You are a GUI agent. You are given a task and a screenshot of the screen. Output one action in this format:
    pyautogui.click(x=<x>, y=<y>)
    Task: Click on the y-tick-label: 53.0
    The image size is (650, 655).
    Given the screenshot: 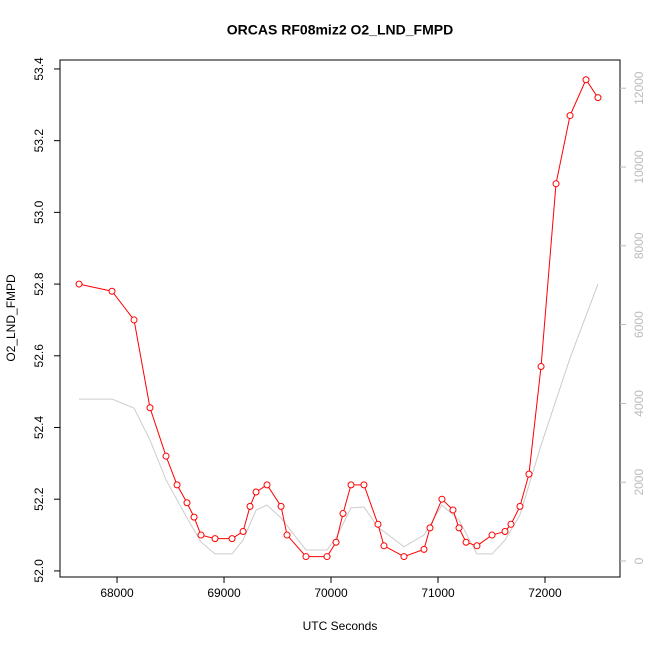 What is the action you would take?
    pyautogui.click(x=39, y=212)
    